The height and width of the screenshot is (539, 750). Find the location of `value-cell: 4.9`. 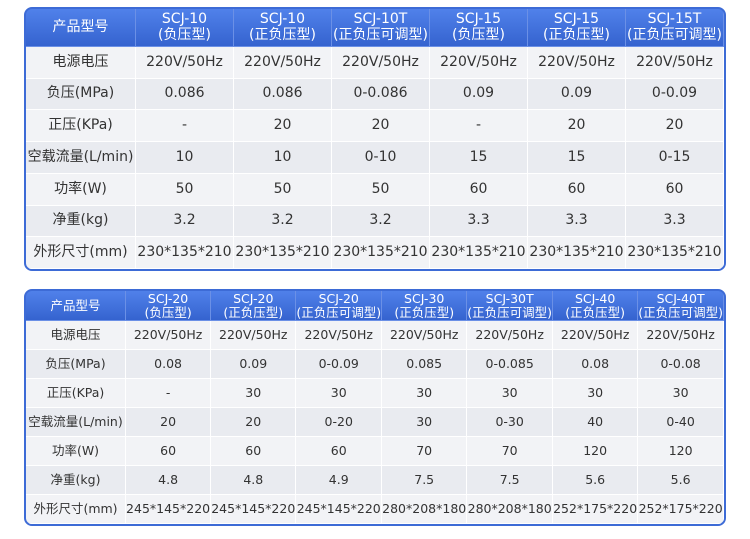

value-cell: 4.9 is located at coordinates (339, 480).